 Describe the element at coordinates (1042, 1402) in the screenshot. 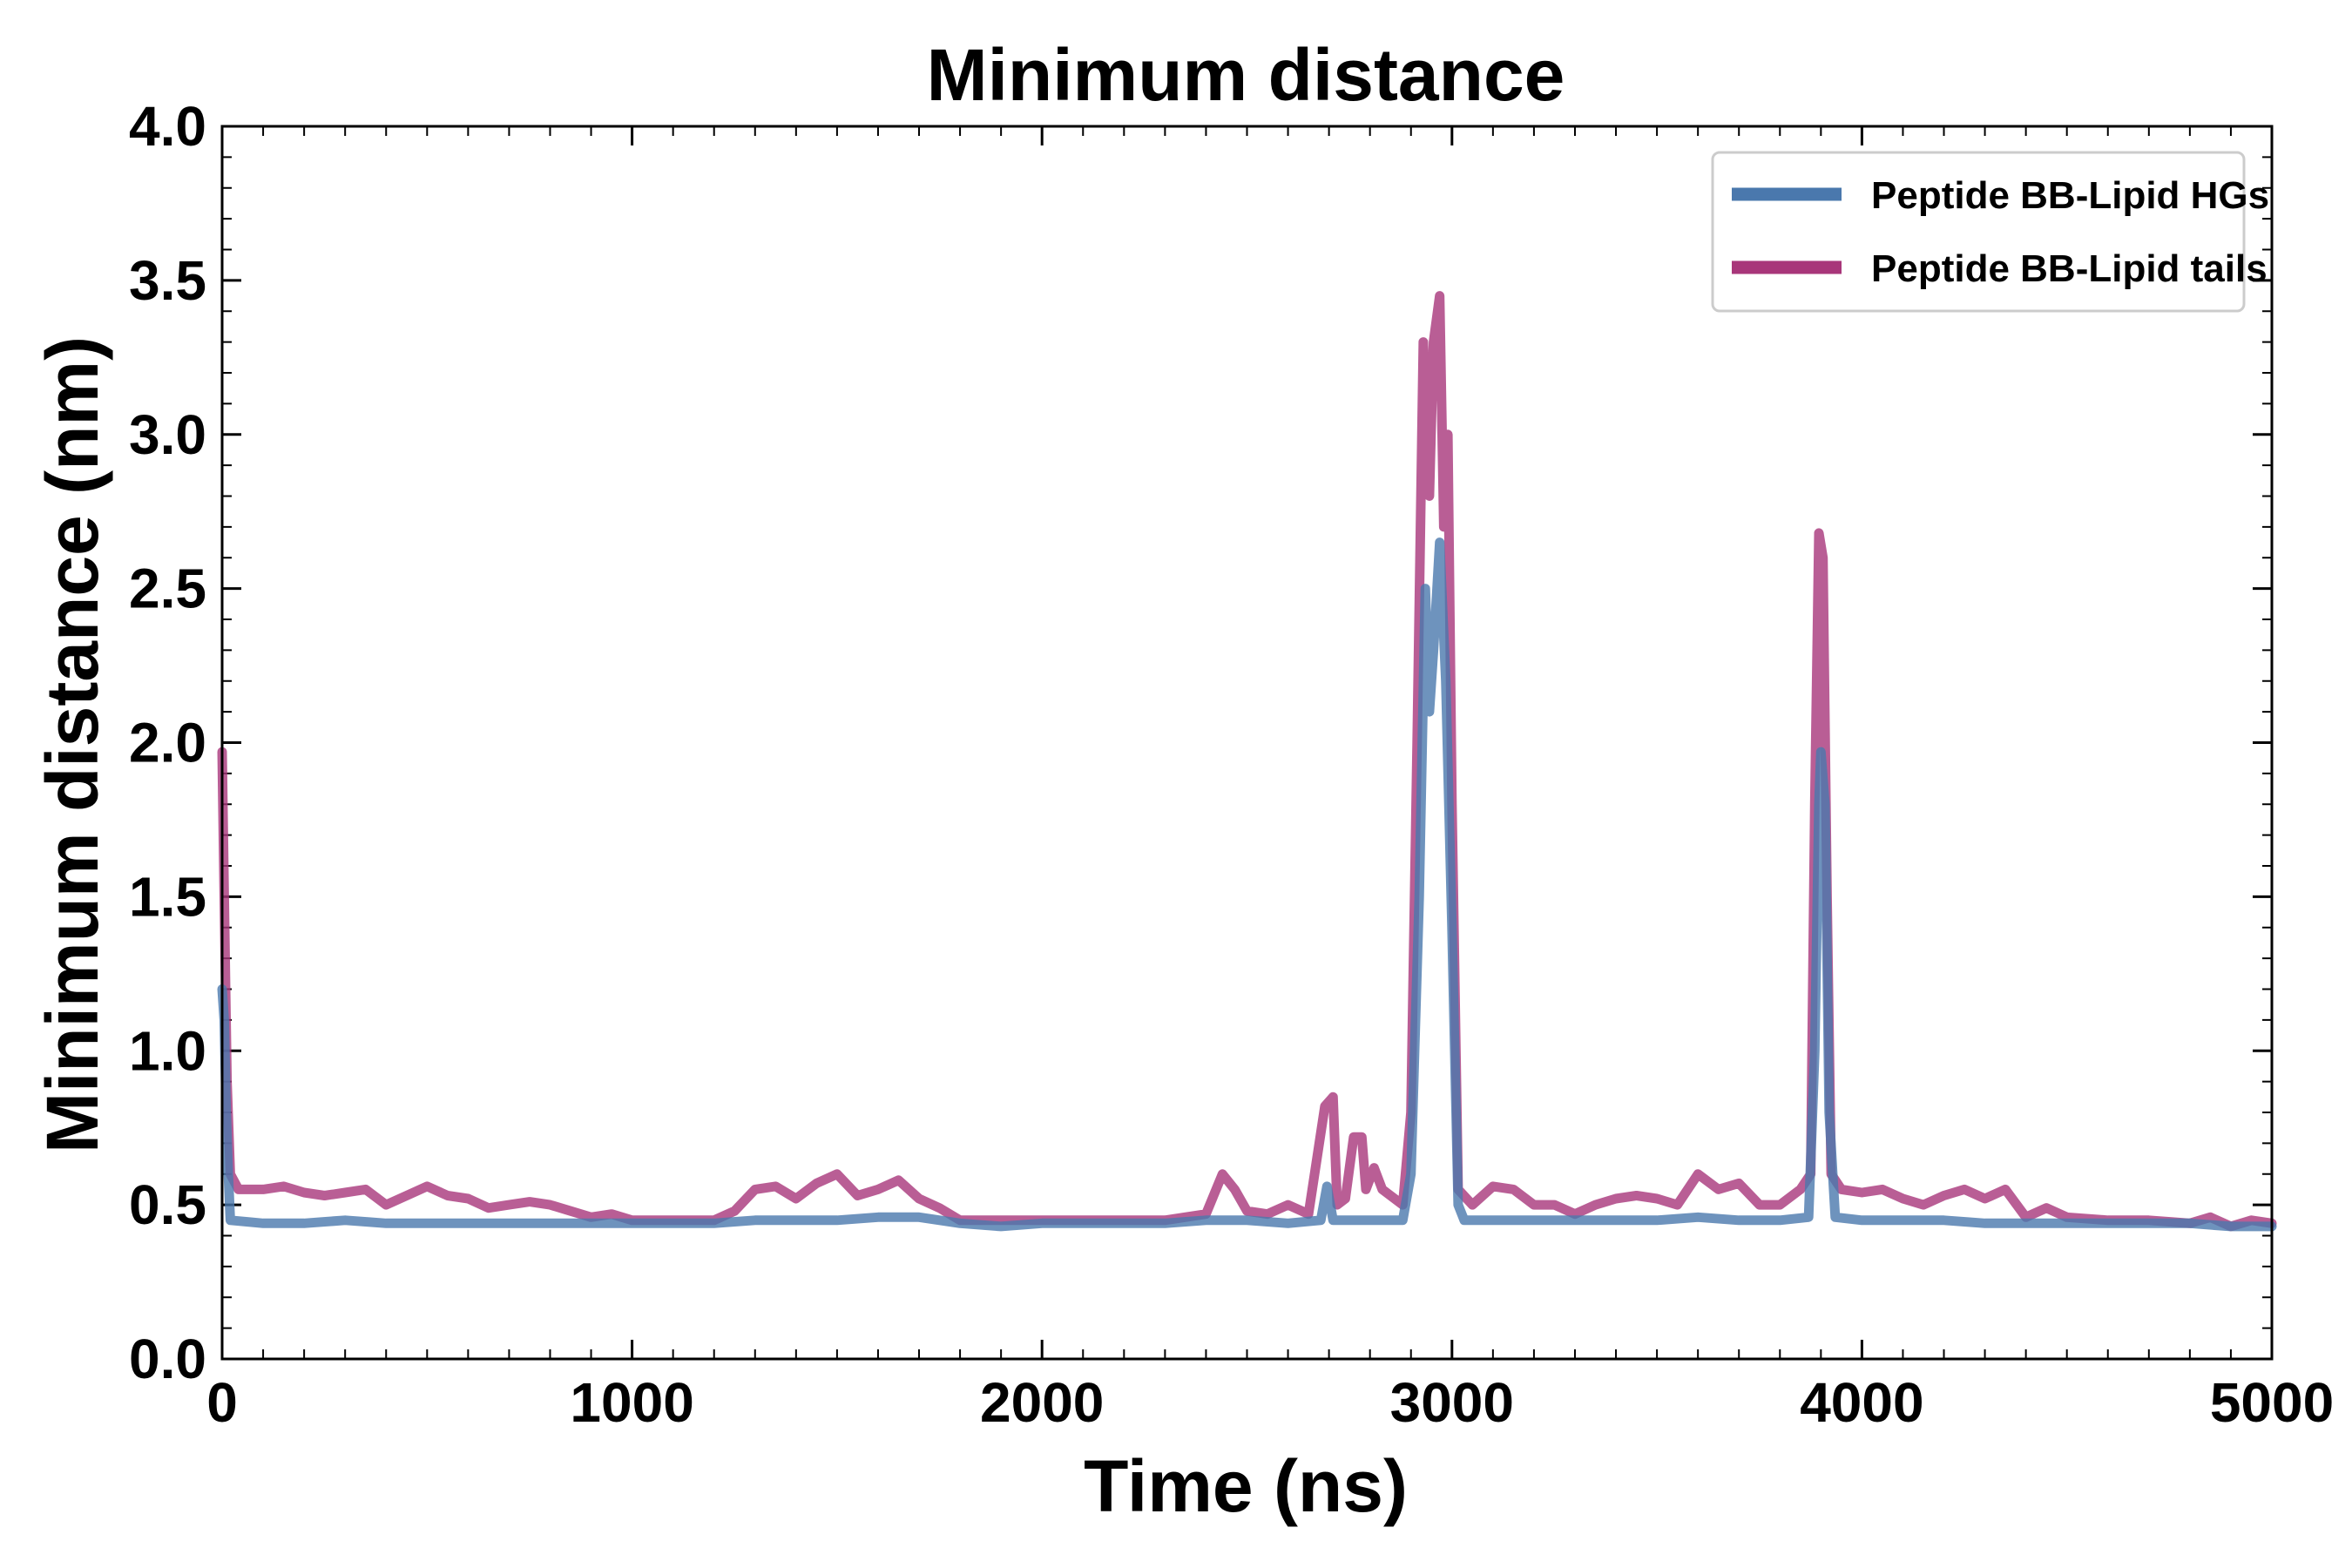

I see `x-tick-label: 2000` at that location.